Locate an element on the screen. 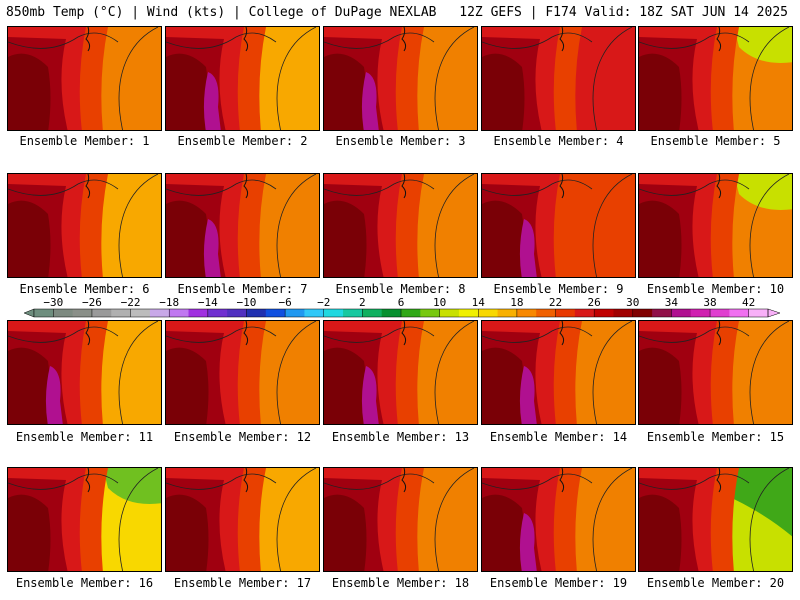 This screenshot has height=600, width=800. member-caption: Ensemble Member: 12 is located at coordinates (242, 437).